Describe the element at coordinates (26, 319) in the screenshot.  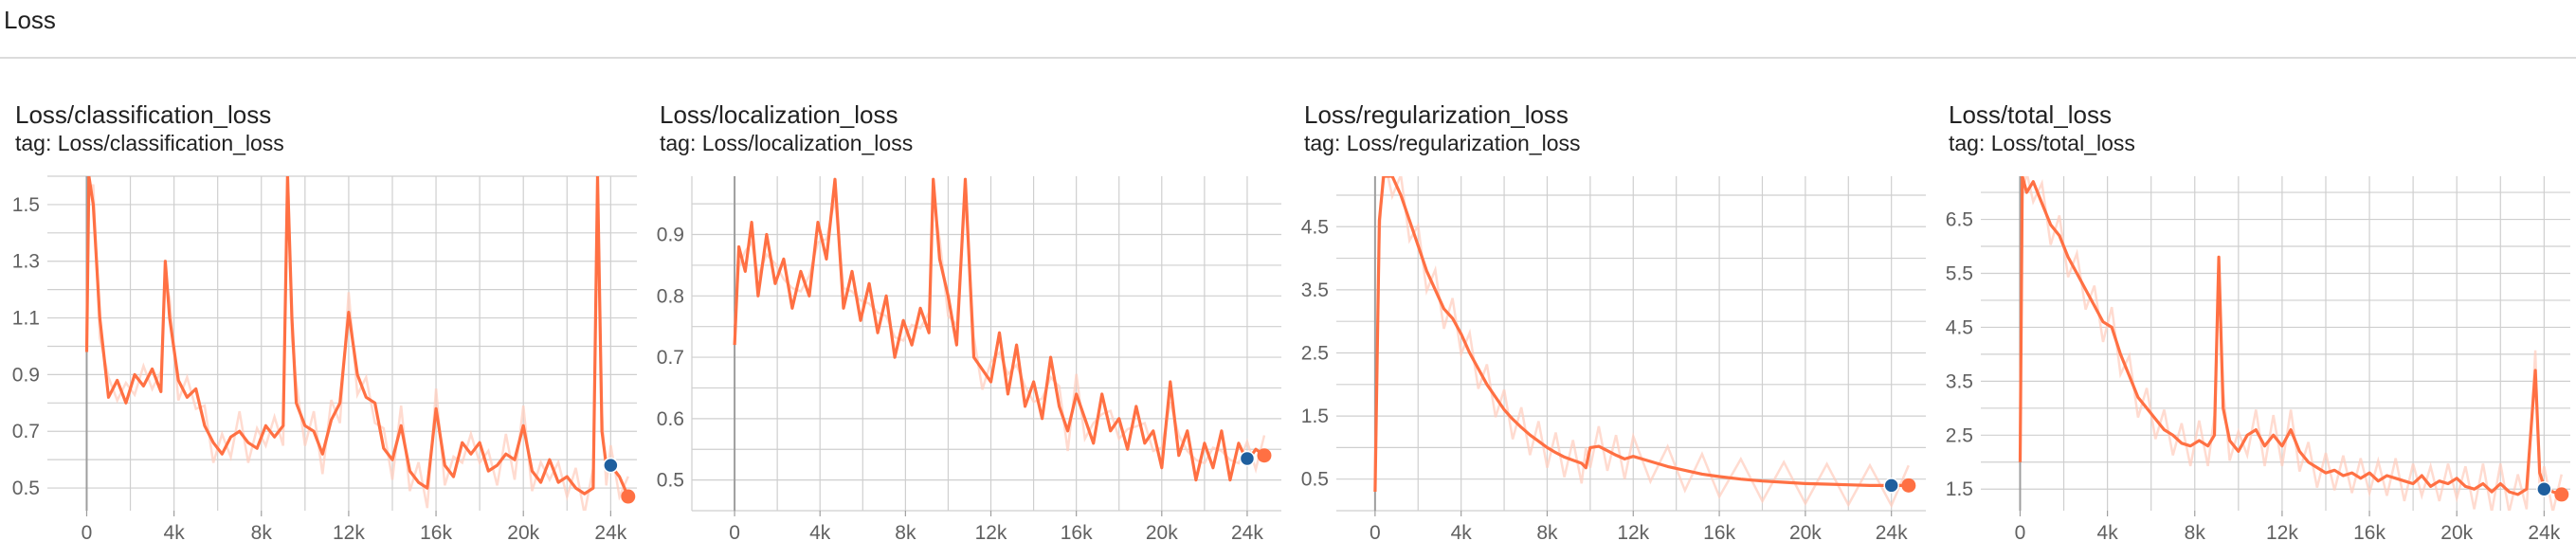
I see `y-tick-label: 1.1` at that location.